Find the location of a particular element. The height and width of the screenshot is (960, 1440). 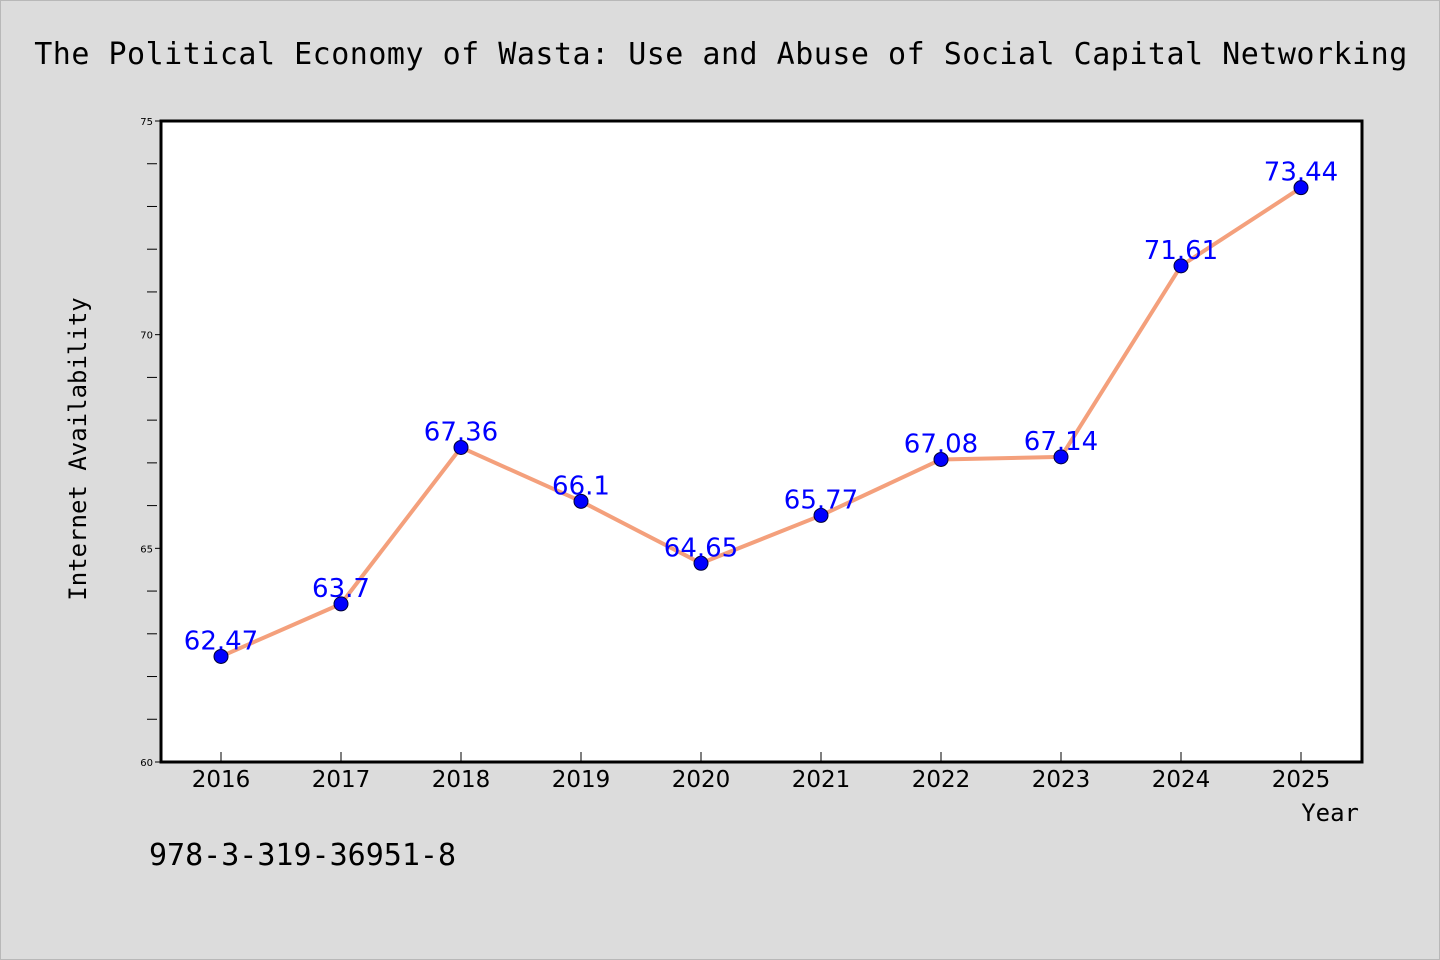

x-tick-label: 2022 is located at coordinates (941, 780).